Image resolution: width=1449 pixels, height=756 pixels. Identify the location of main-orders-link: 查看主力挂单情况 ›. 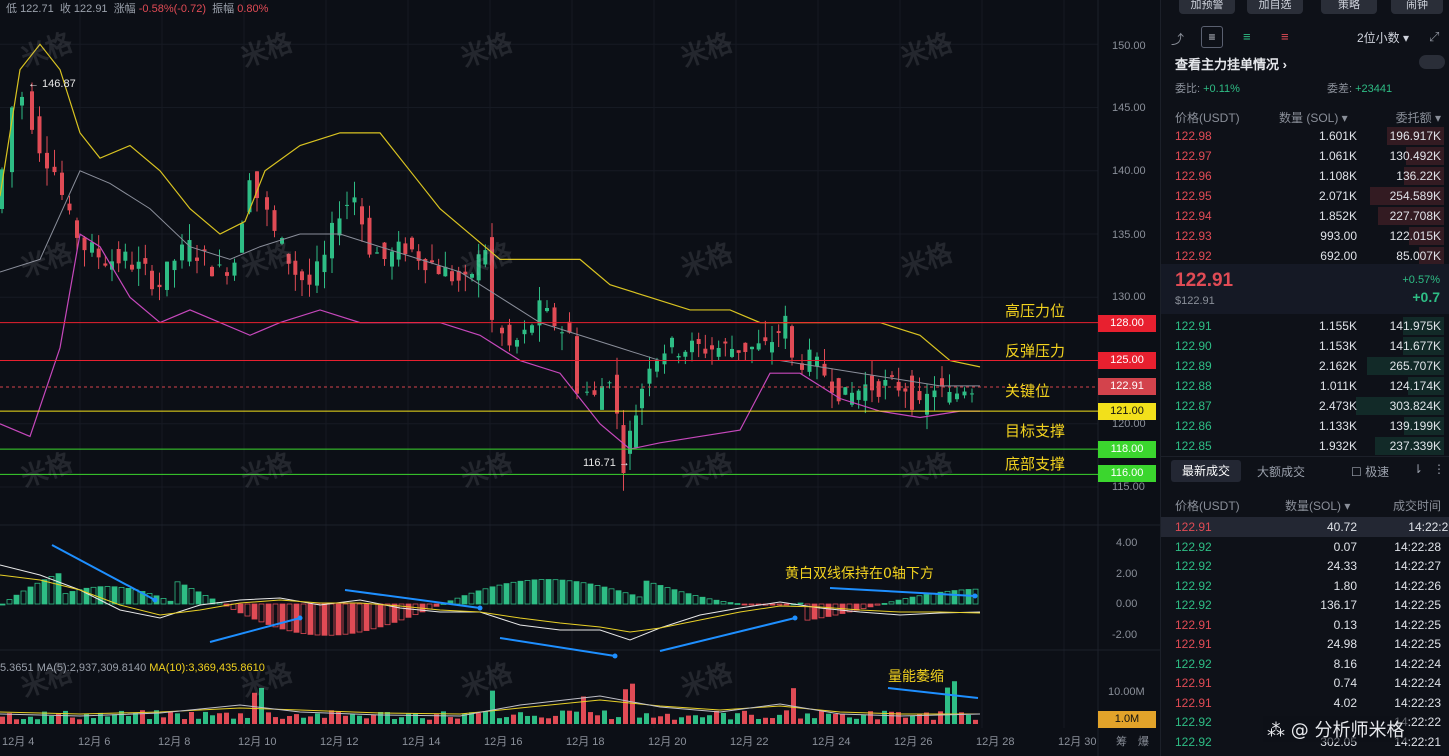
(1231, 64).